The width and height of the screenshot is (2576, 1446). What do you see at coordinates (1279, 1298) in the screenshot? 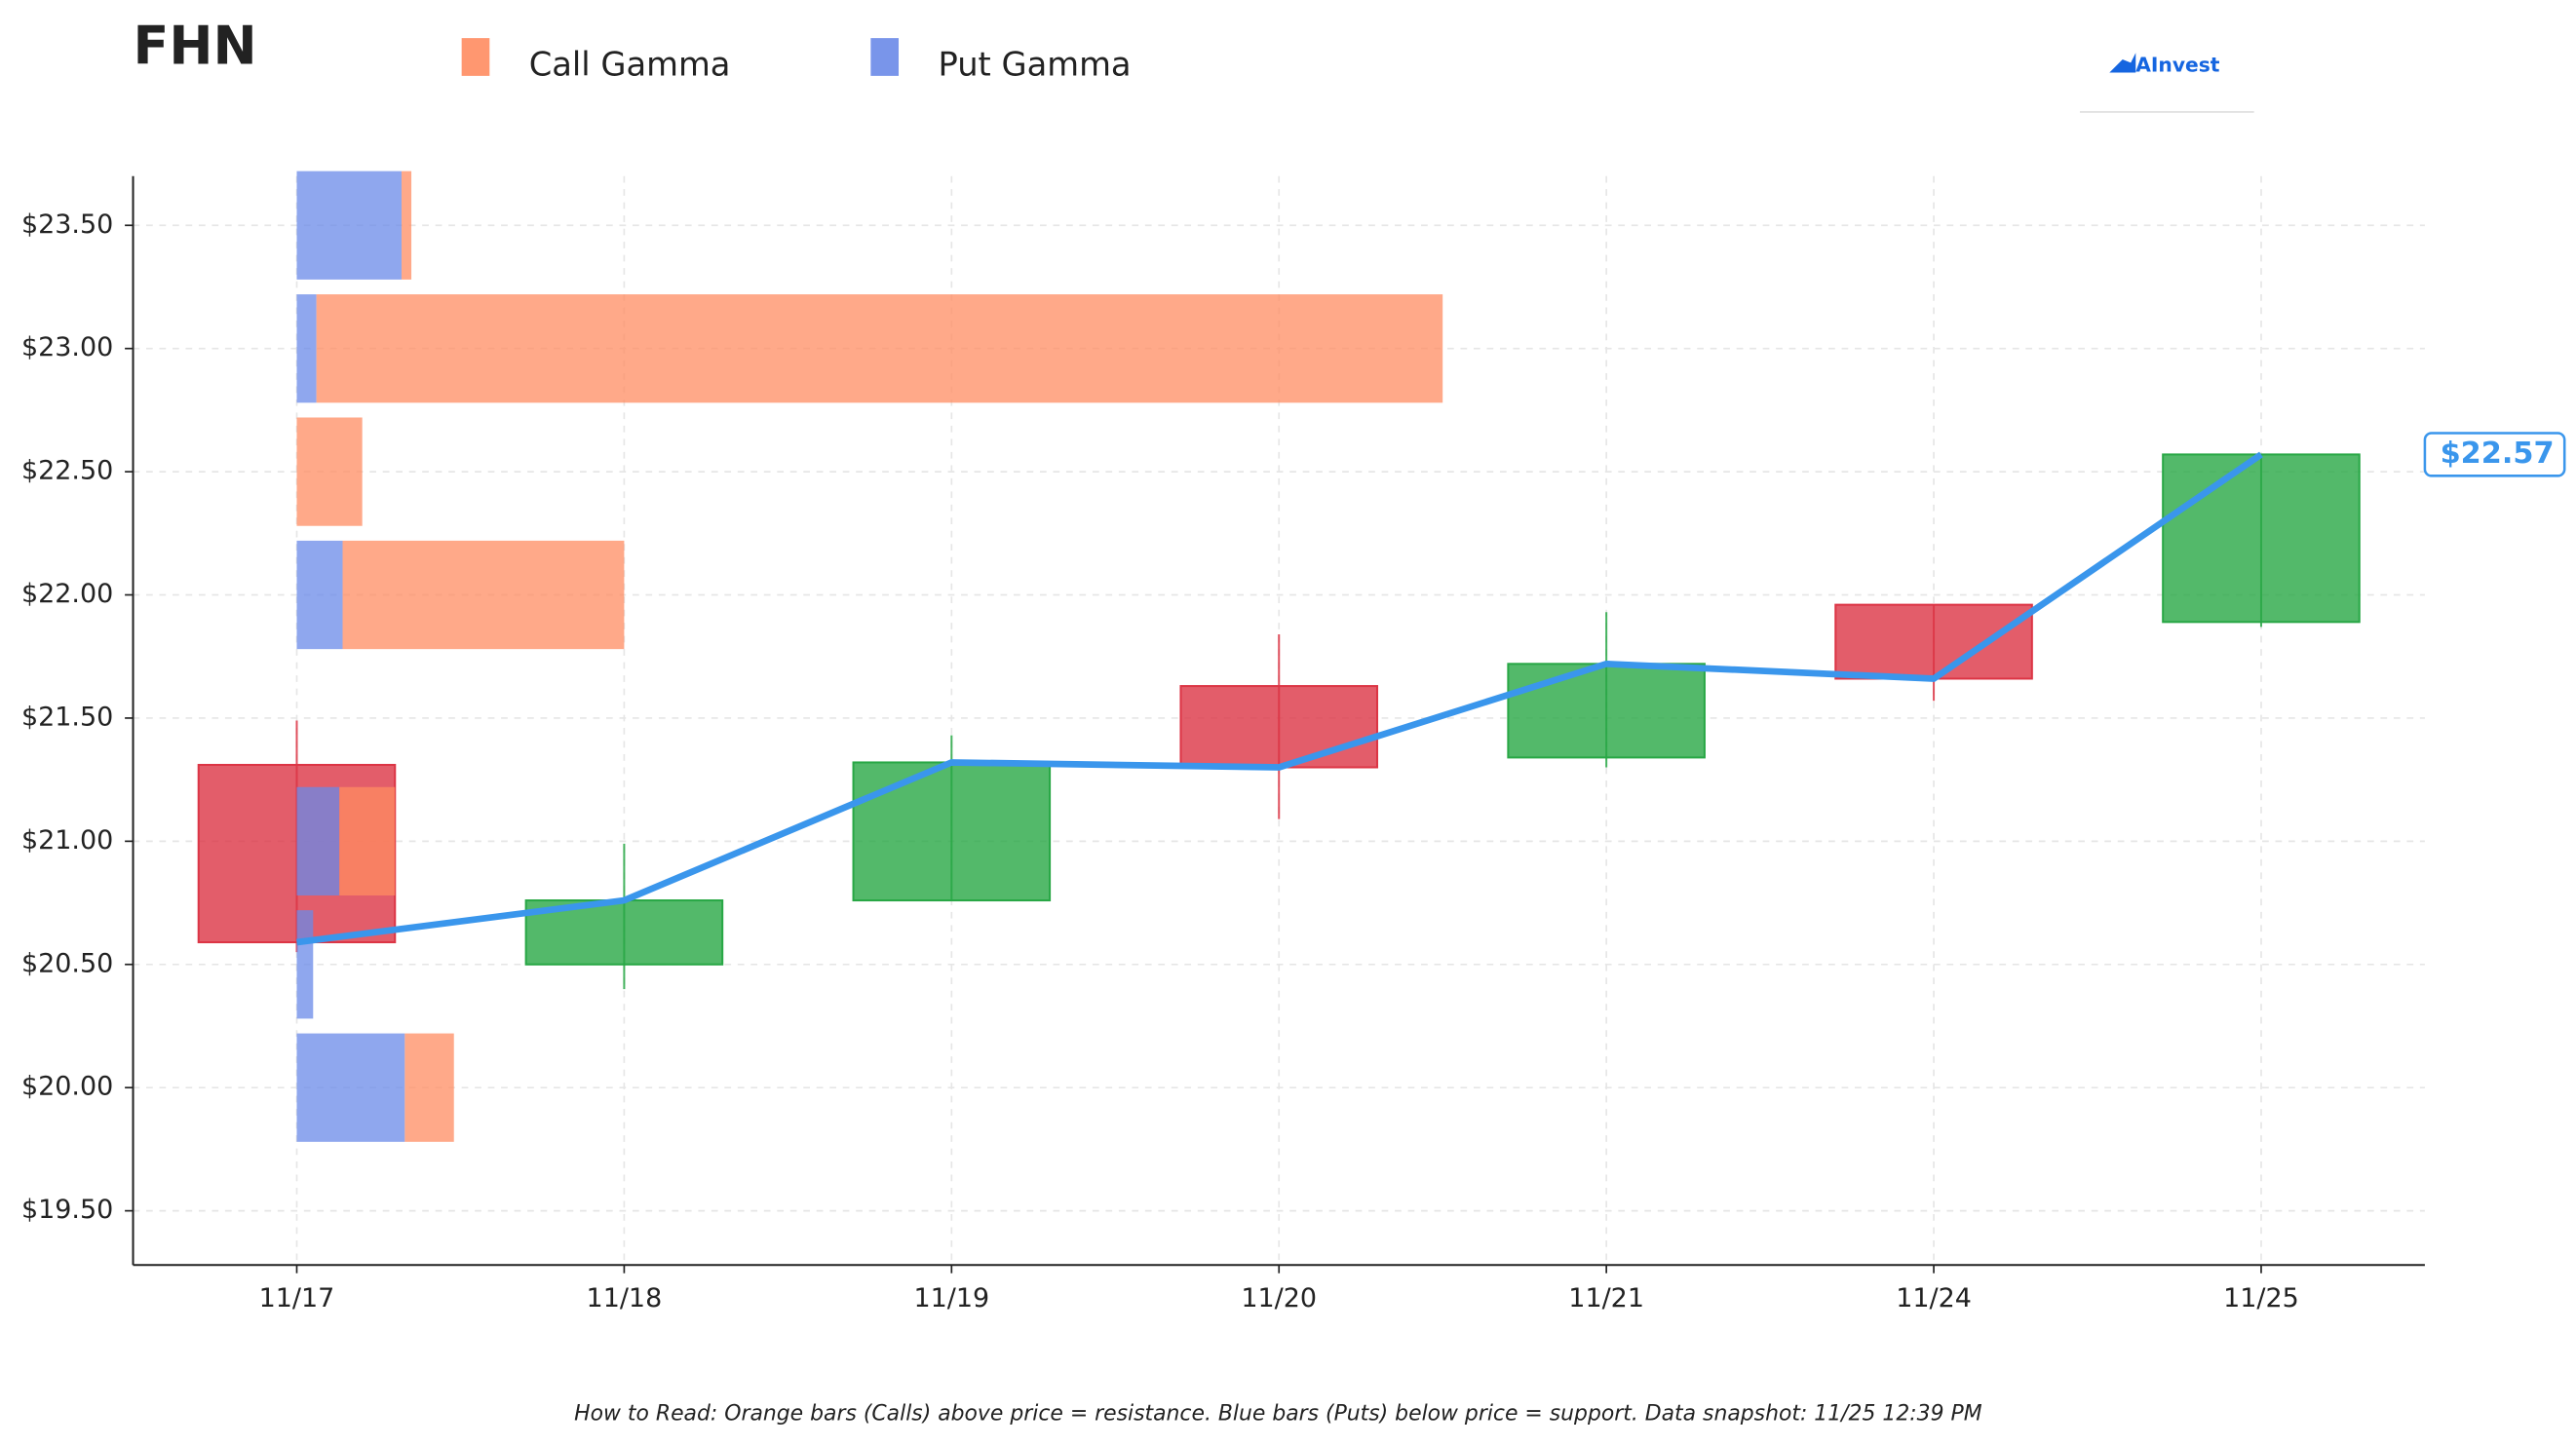
I see `x-tick-label: 11/20` at bounding box center [1279, 1298].